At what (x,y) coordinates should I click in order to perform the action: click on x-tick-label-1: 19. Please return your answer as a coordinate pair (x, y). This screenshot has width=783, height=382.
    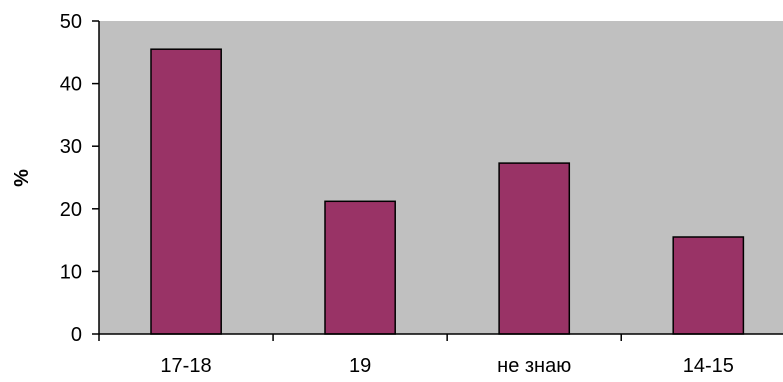
    Looking at the image, I should click on (360, 366).